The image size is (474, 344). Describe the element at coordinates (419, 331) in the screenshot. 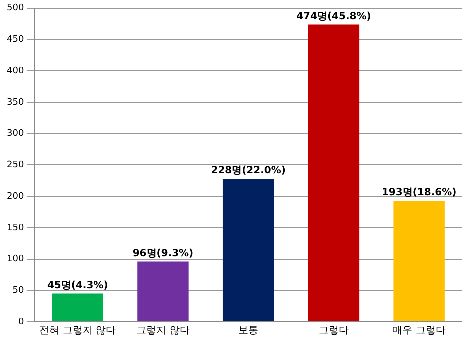

I see `x-tick-label: 매우 그렇다` at that location.